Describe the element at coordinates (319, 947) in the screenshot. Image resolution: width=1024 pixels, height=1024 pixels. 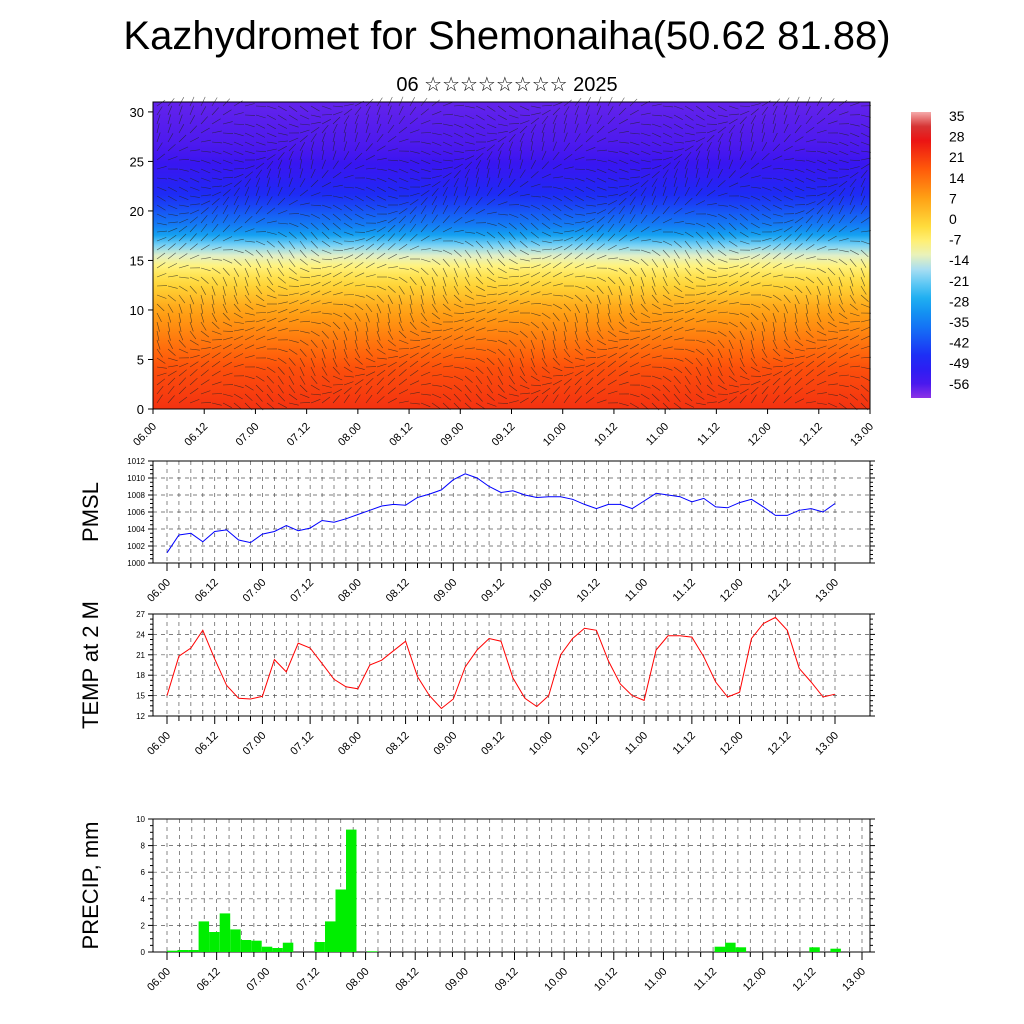
I see `precip-bar` at that location.